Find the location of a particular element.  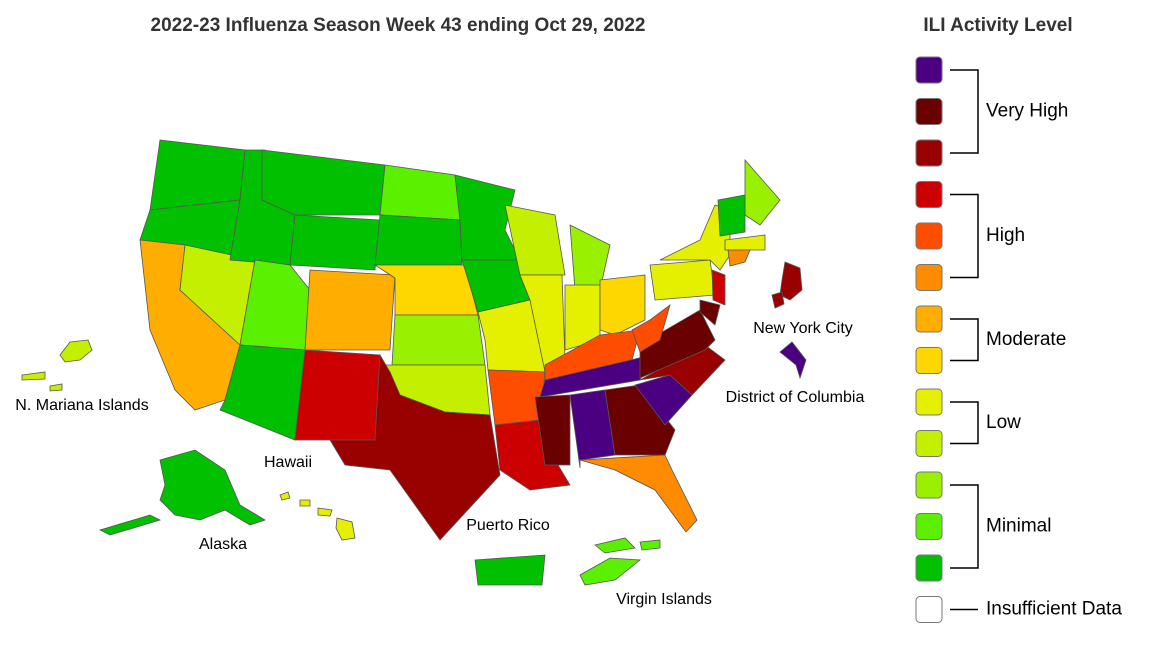

map-label: Virgin Islands is located at coordinates (664, 599).